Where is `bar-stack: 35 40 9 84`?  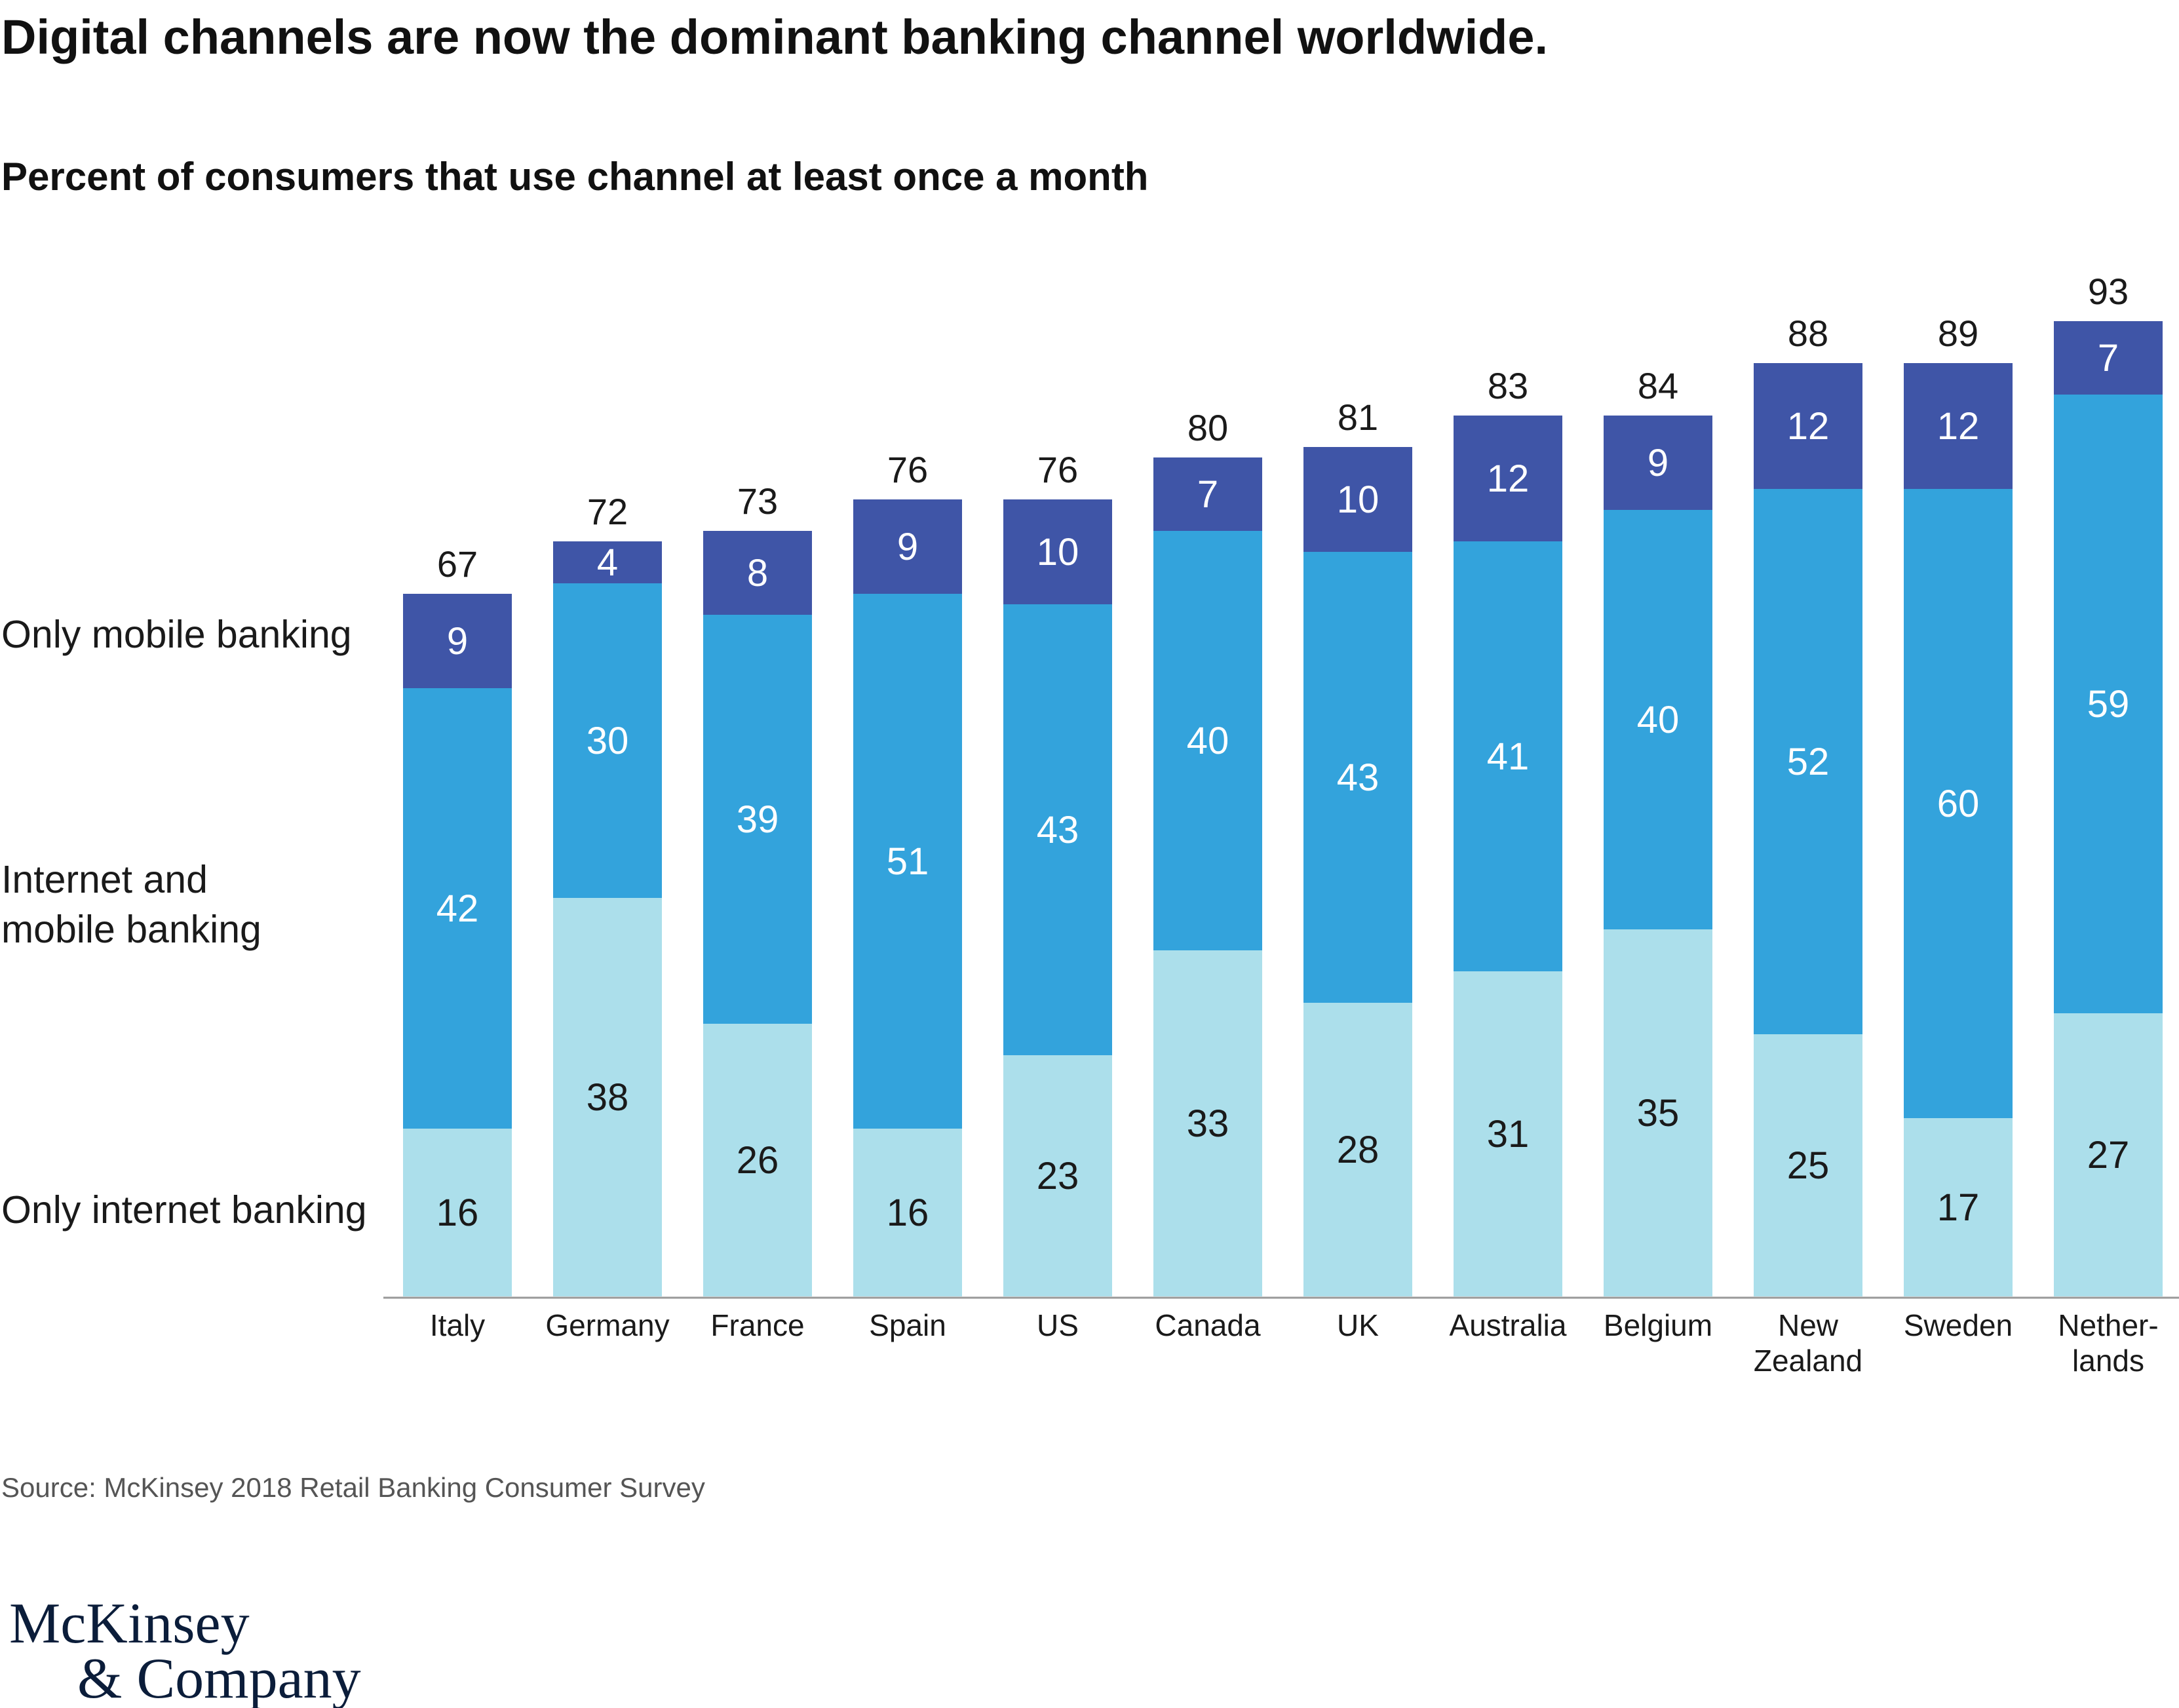
bar-stack: 35 40 9 84 is located at coordinates (1658, 830).